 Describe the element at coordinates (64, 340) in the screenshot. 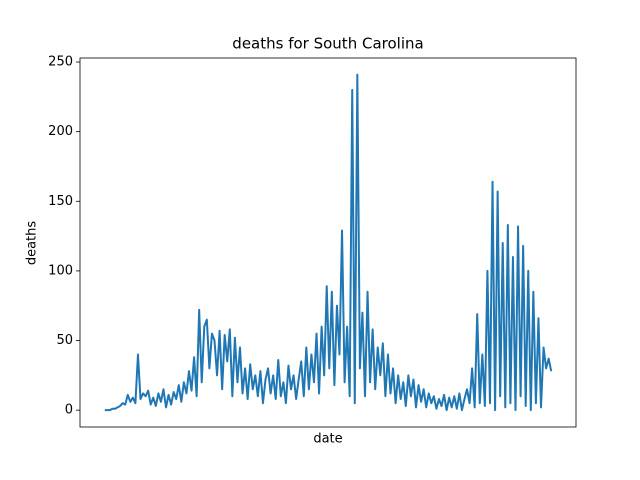

I see `y-tick-label: 50` at that location.